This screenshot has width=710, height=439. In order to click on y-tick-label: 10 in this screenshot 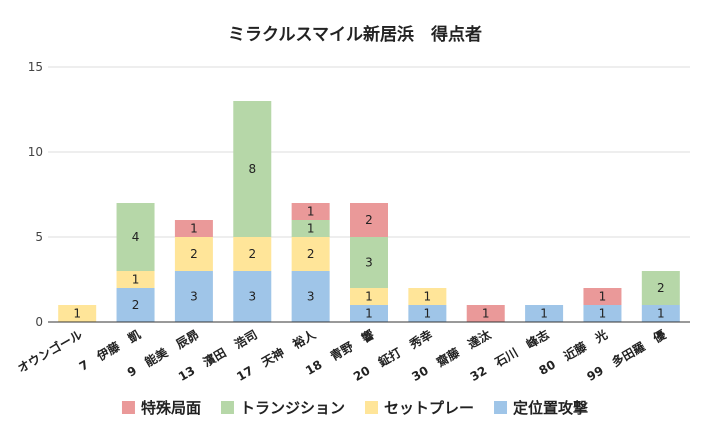, I will do `click(35, 152)`.